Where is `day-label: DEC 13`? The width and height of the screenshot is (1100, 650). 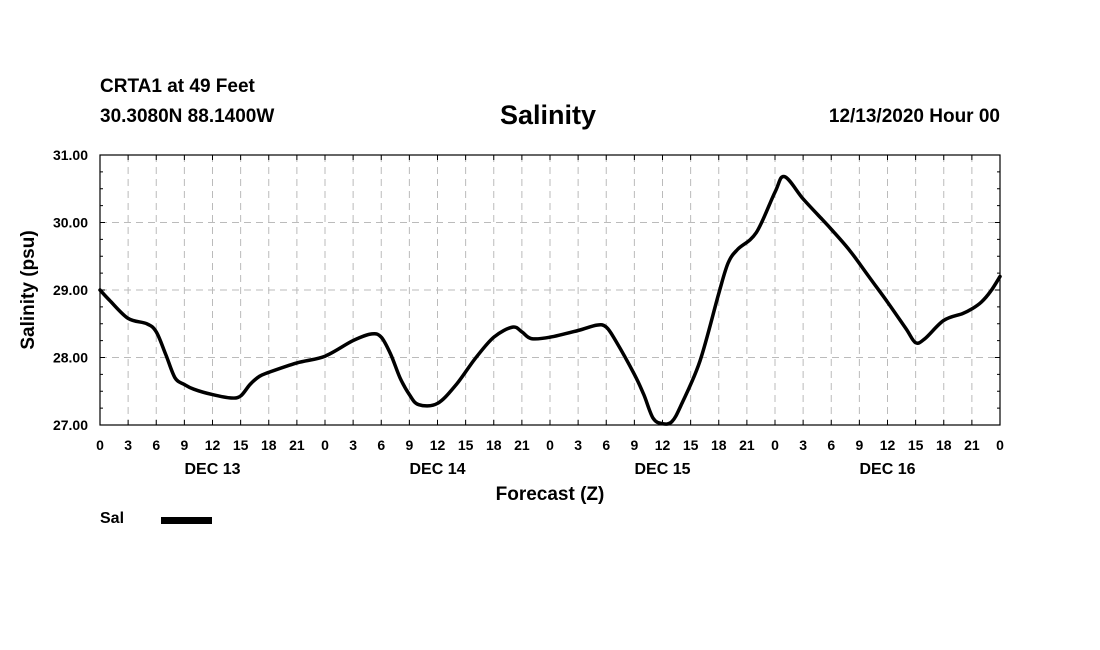 day-label: DEC 13 is located at coordinates (212, 469).